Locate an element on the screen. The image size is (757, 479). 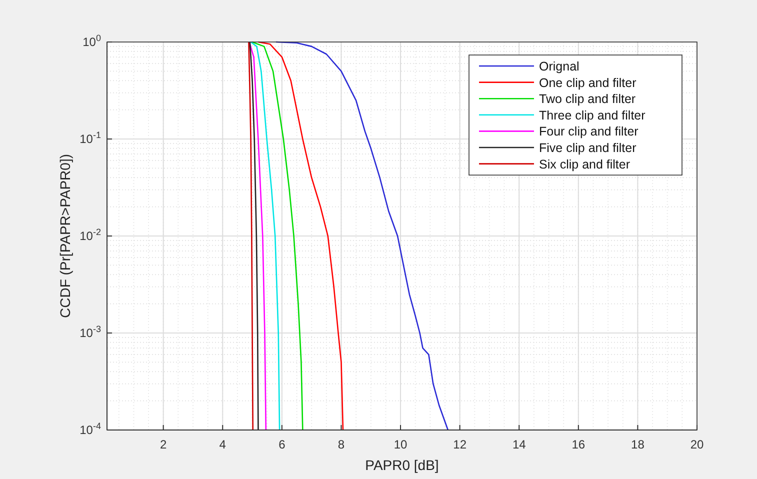
x-tick-label: 18 is located at coordinates (638, 445).